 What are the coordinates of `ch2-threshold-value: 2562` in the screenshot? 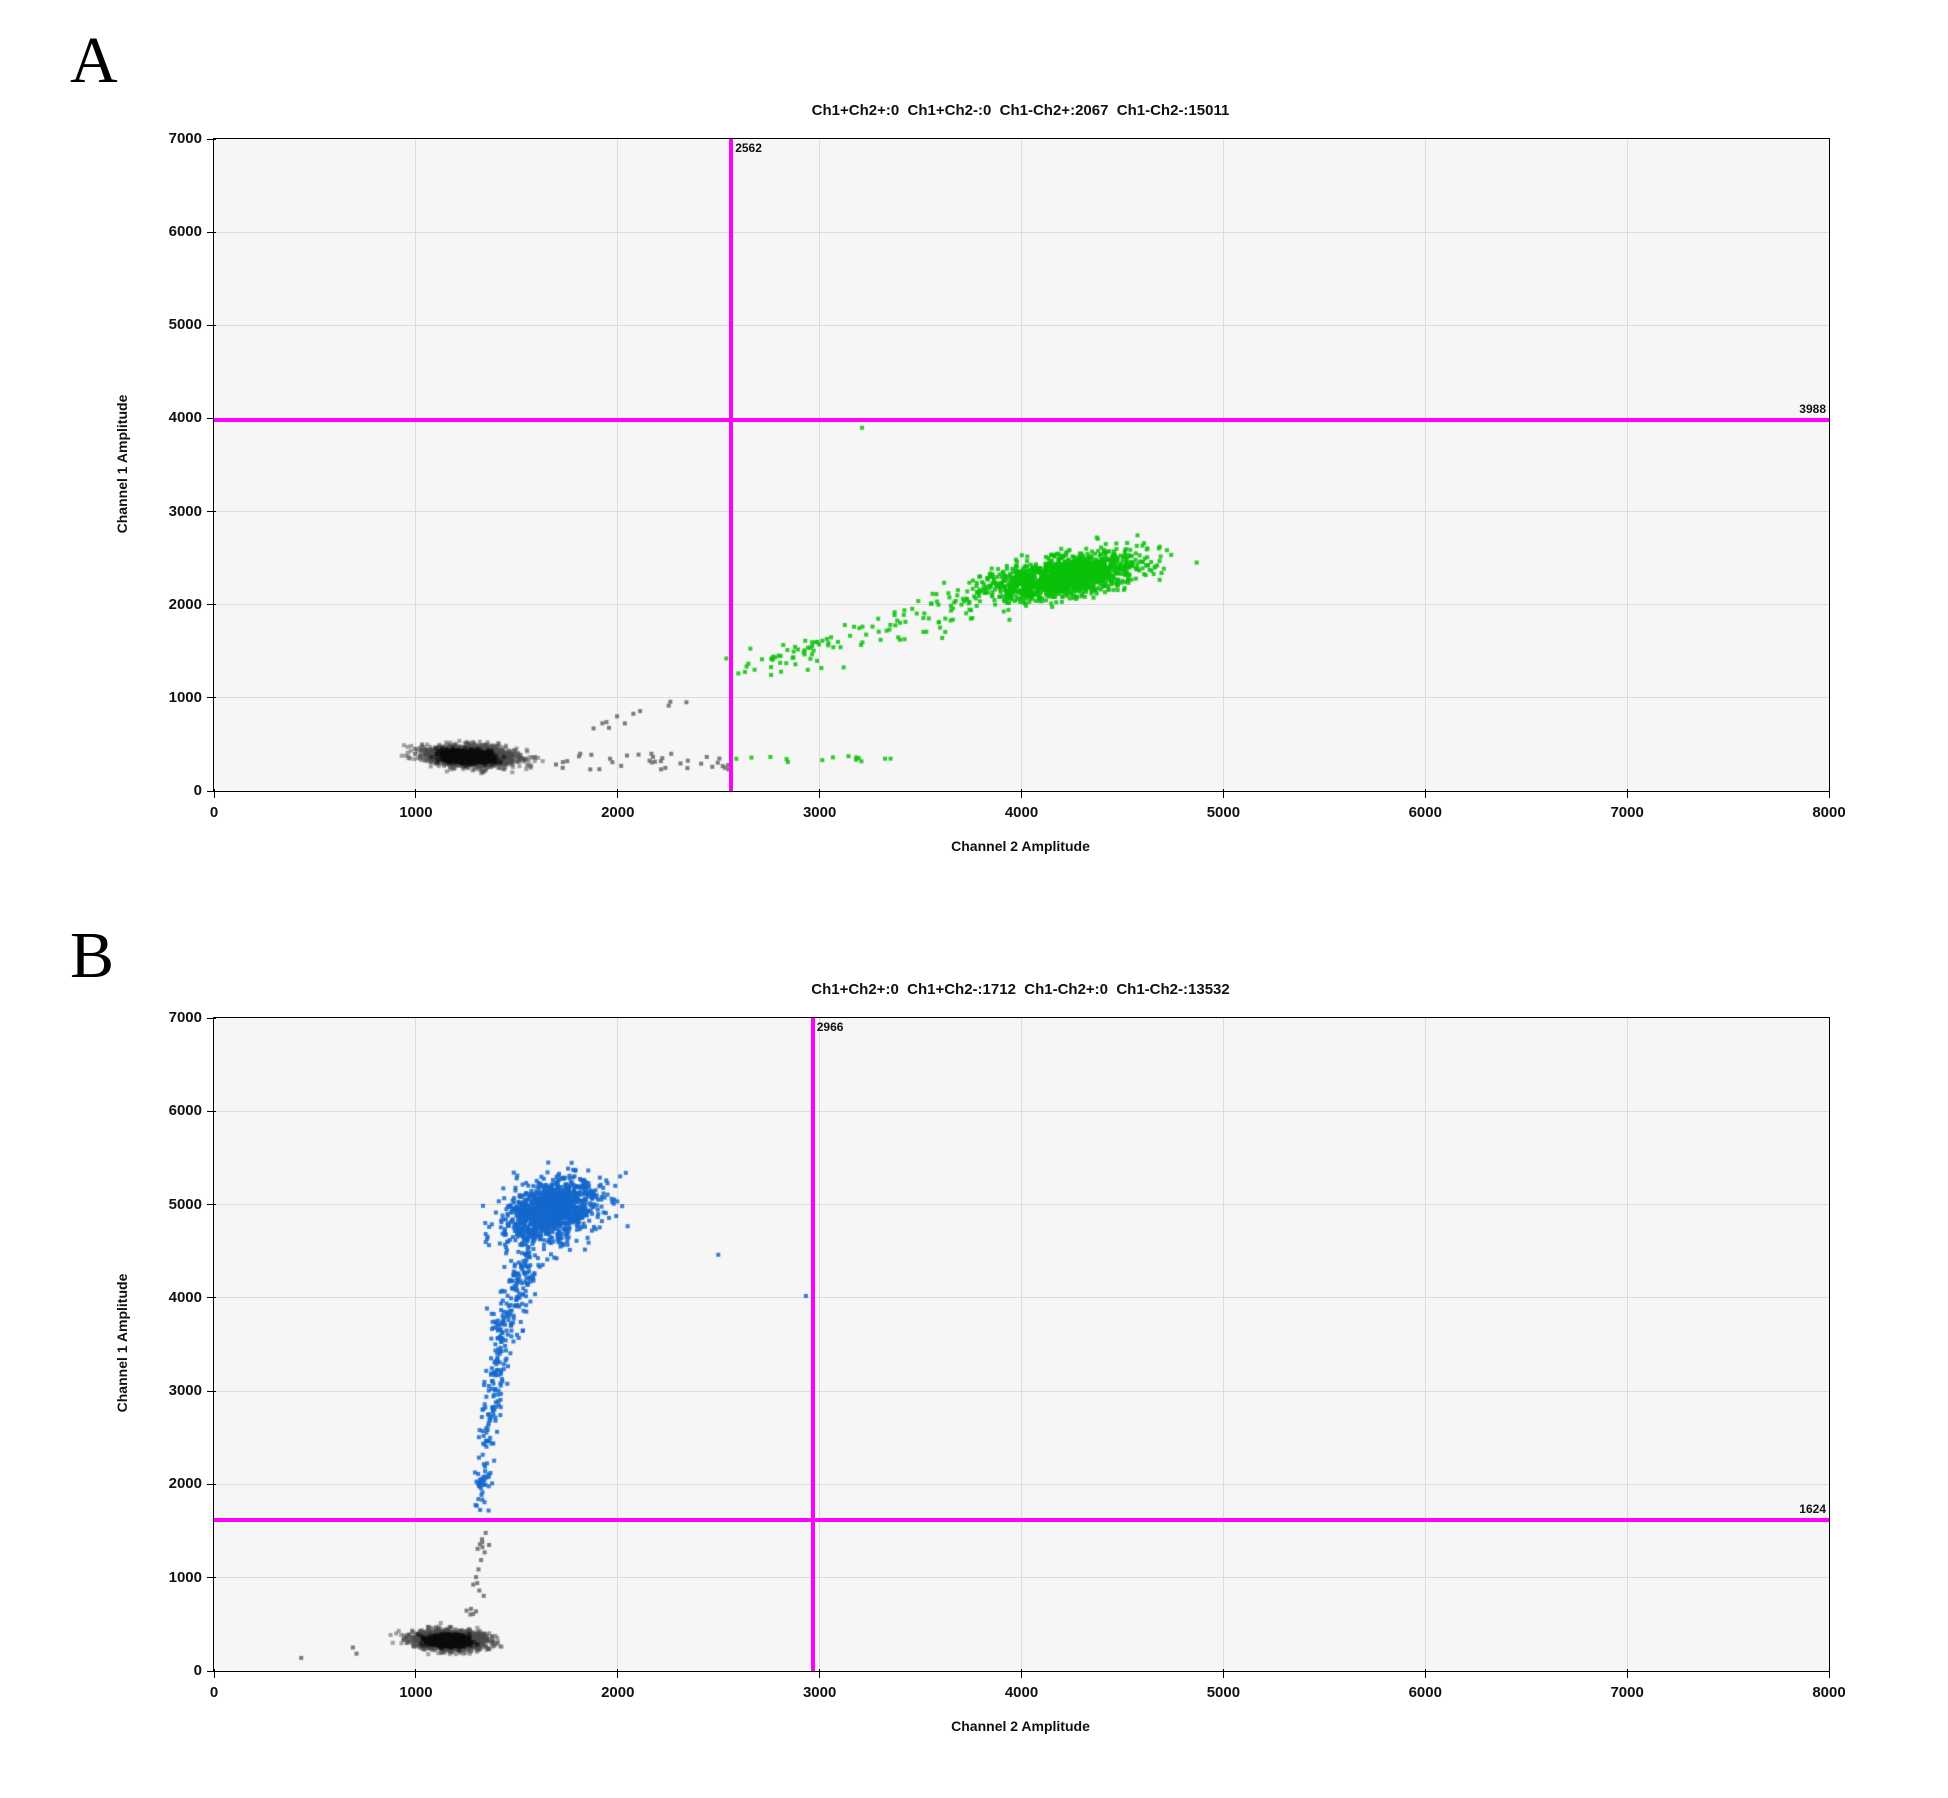 It's located at (748, 148).